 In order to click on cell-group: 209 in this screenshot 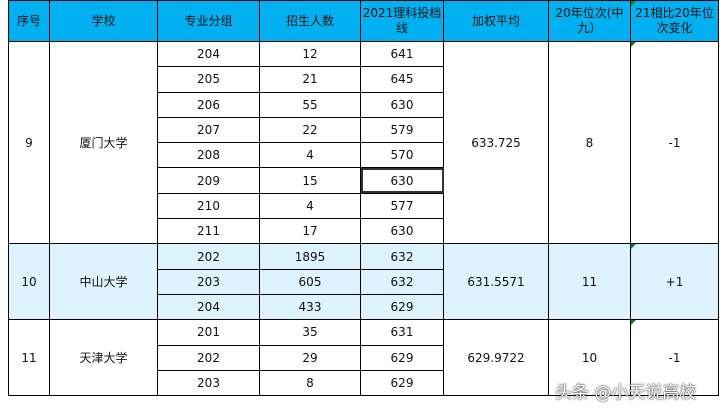, I will do `click(208, 180)`.